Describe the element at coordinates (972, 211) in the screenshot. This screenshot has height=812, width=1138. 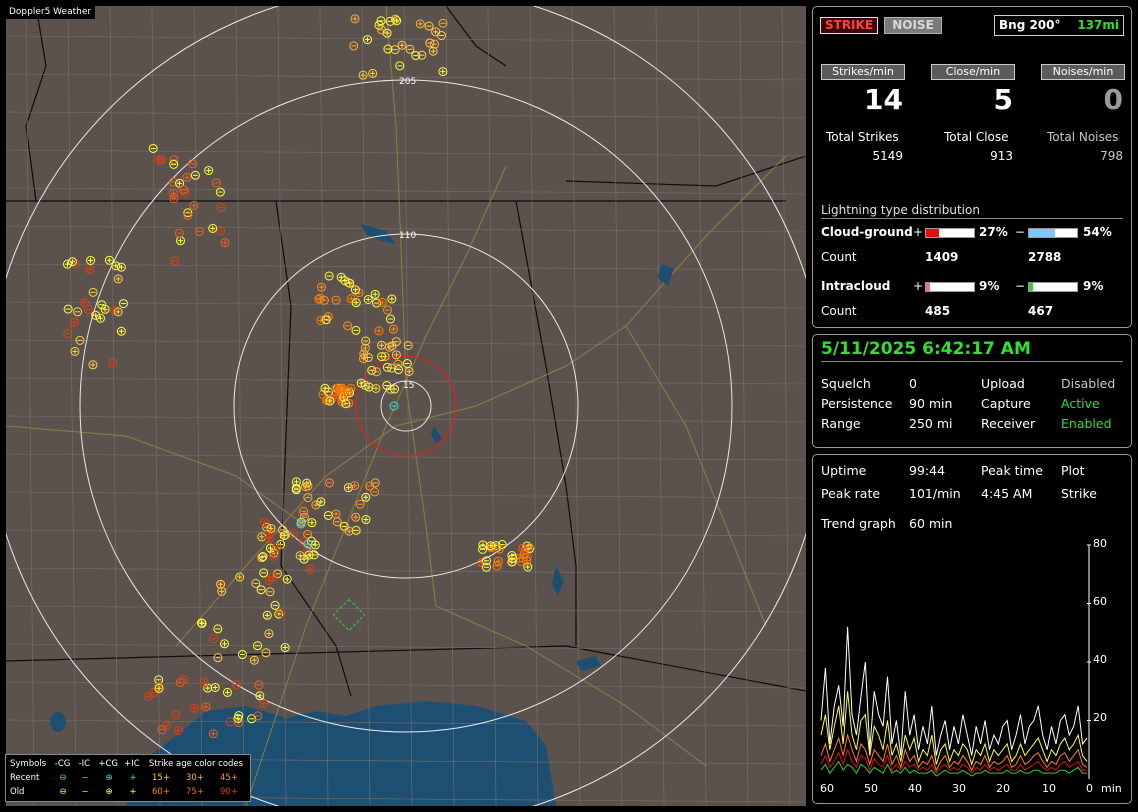
I see `distribution-title: Lightning type distribution` at that location.